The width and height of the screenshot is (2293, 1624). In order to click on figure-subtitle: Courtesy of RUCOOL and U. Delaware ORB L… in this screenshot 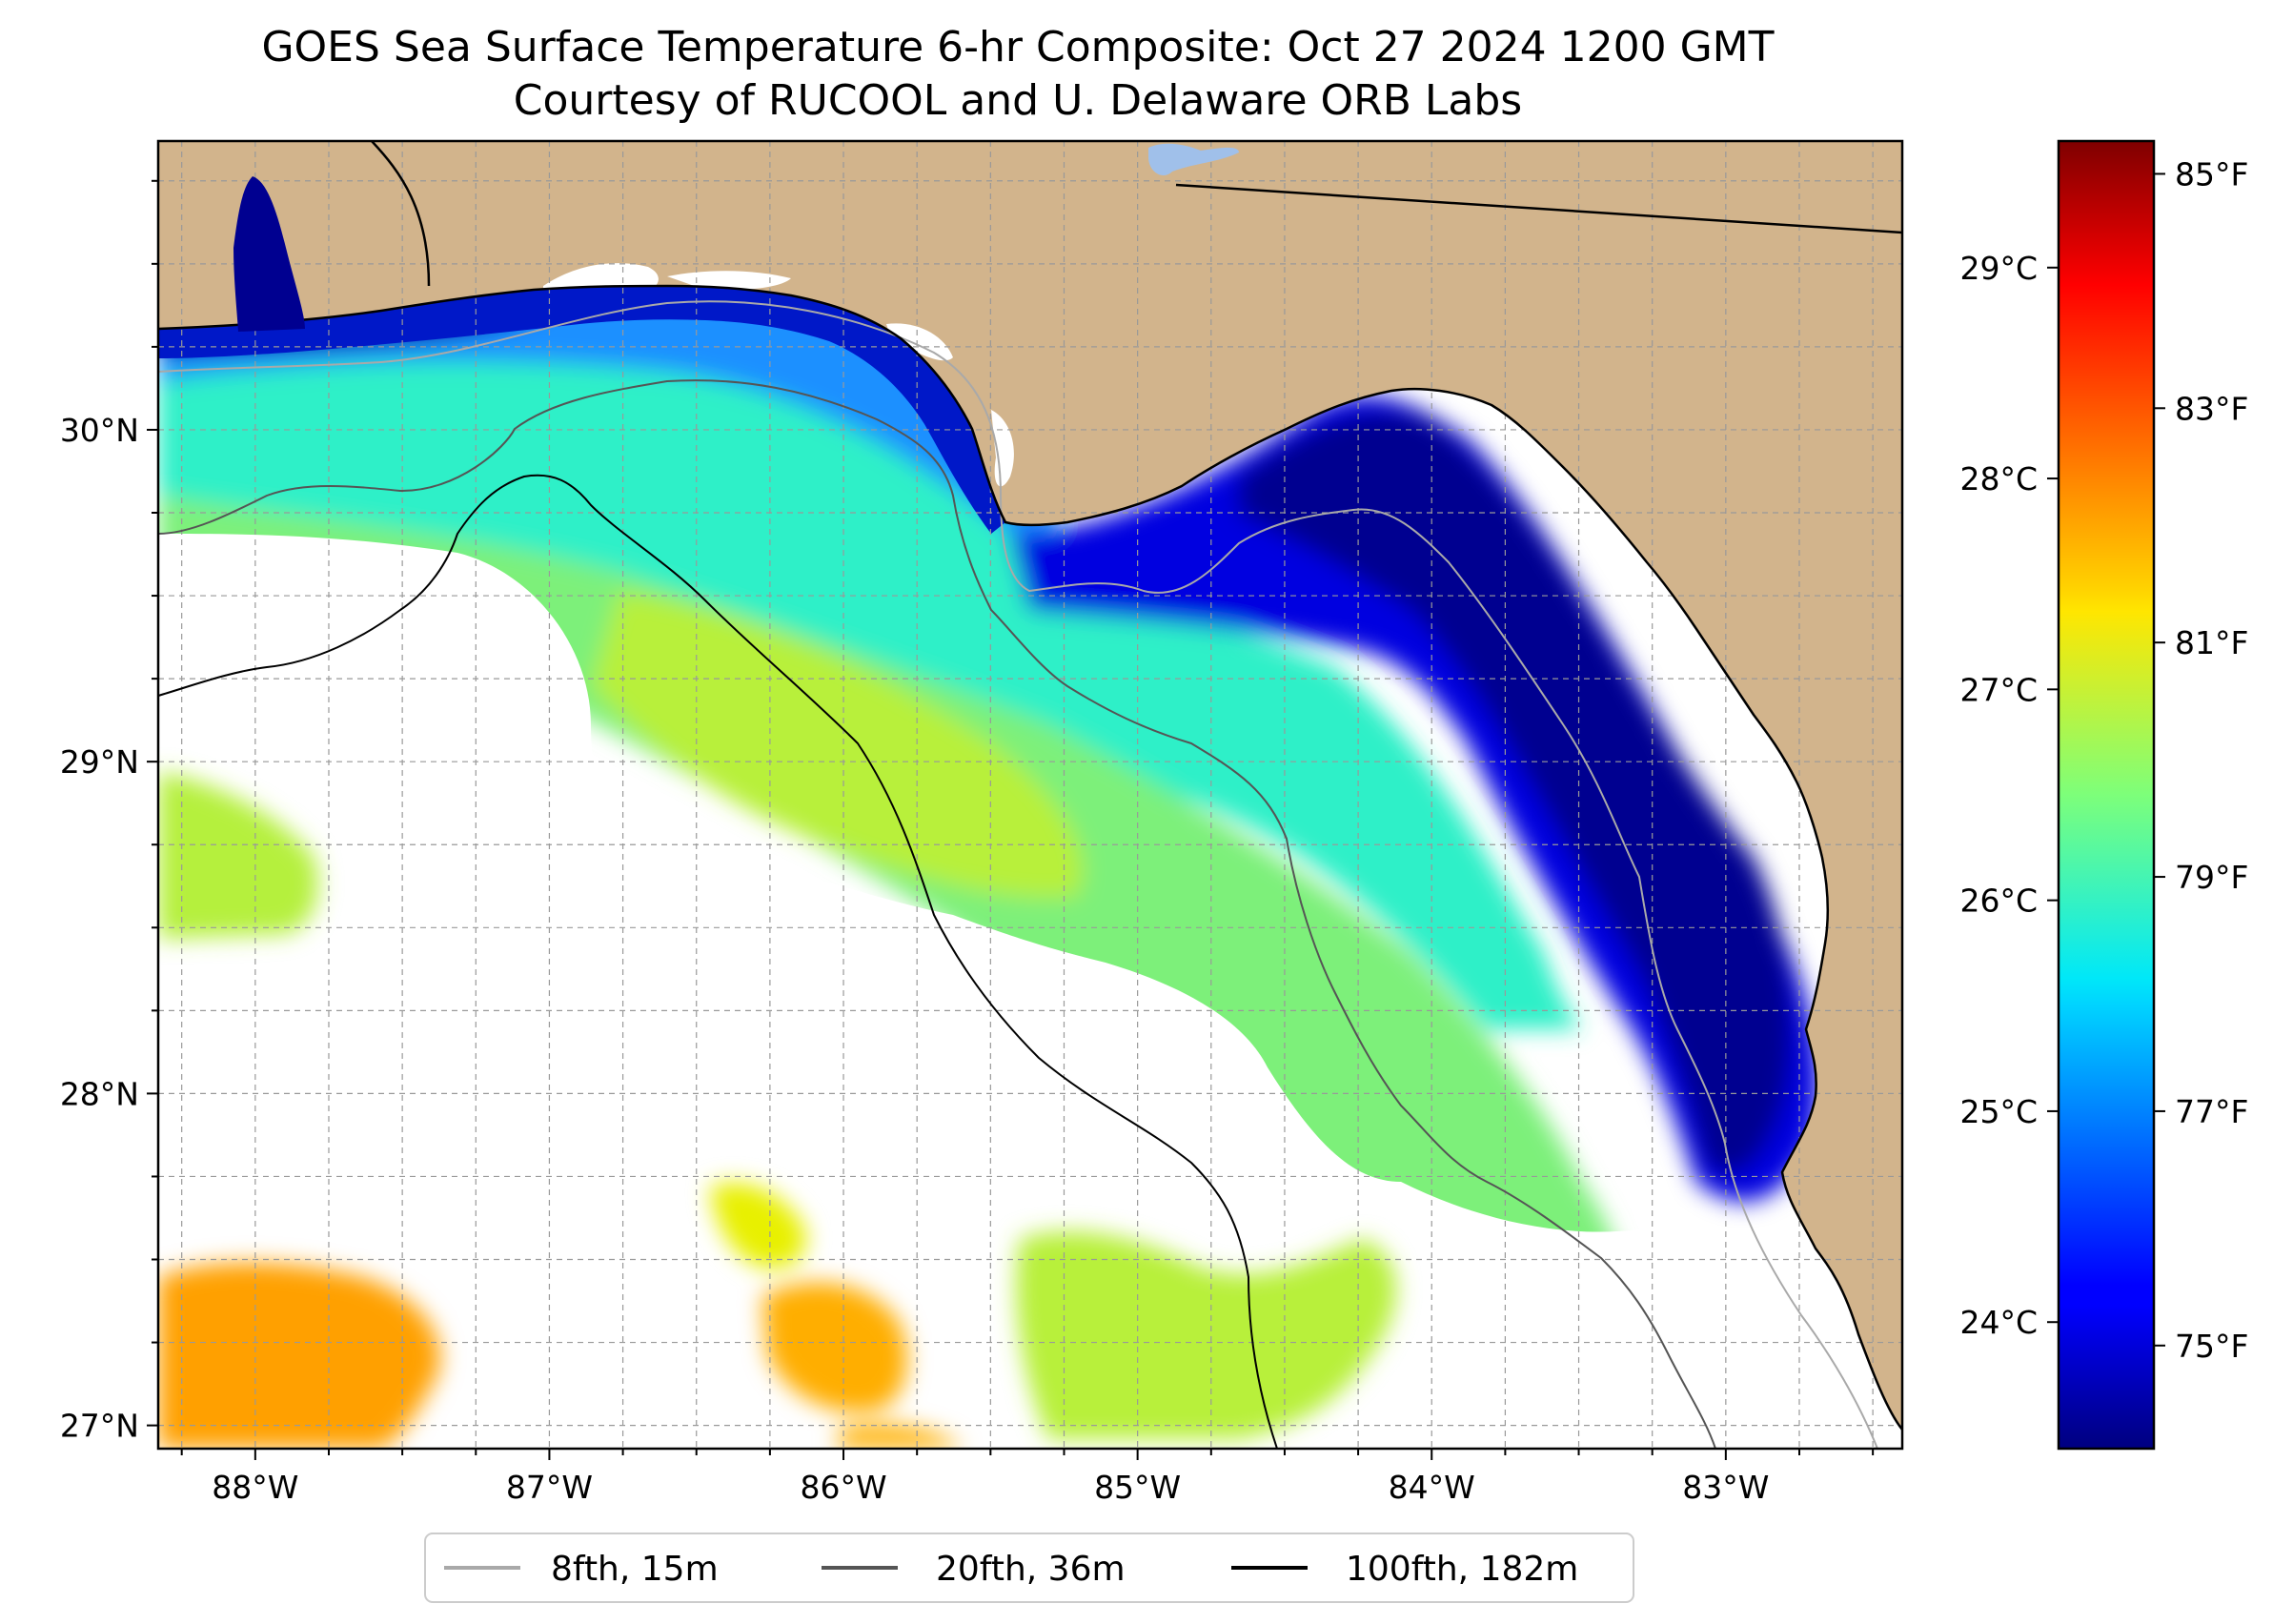, I will do `click(1018, 100)`.